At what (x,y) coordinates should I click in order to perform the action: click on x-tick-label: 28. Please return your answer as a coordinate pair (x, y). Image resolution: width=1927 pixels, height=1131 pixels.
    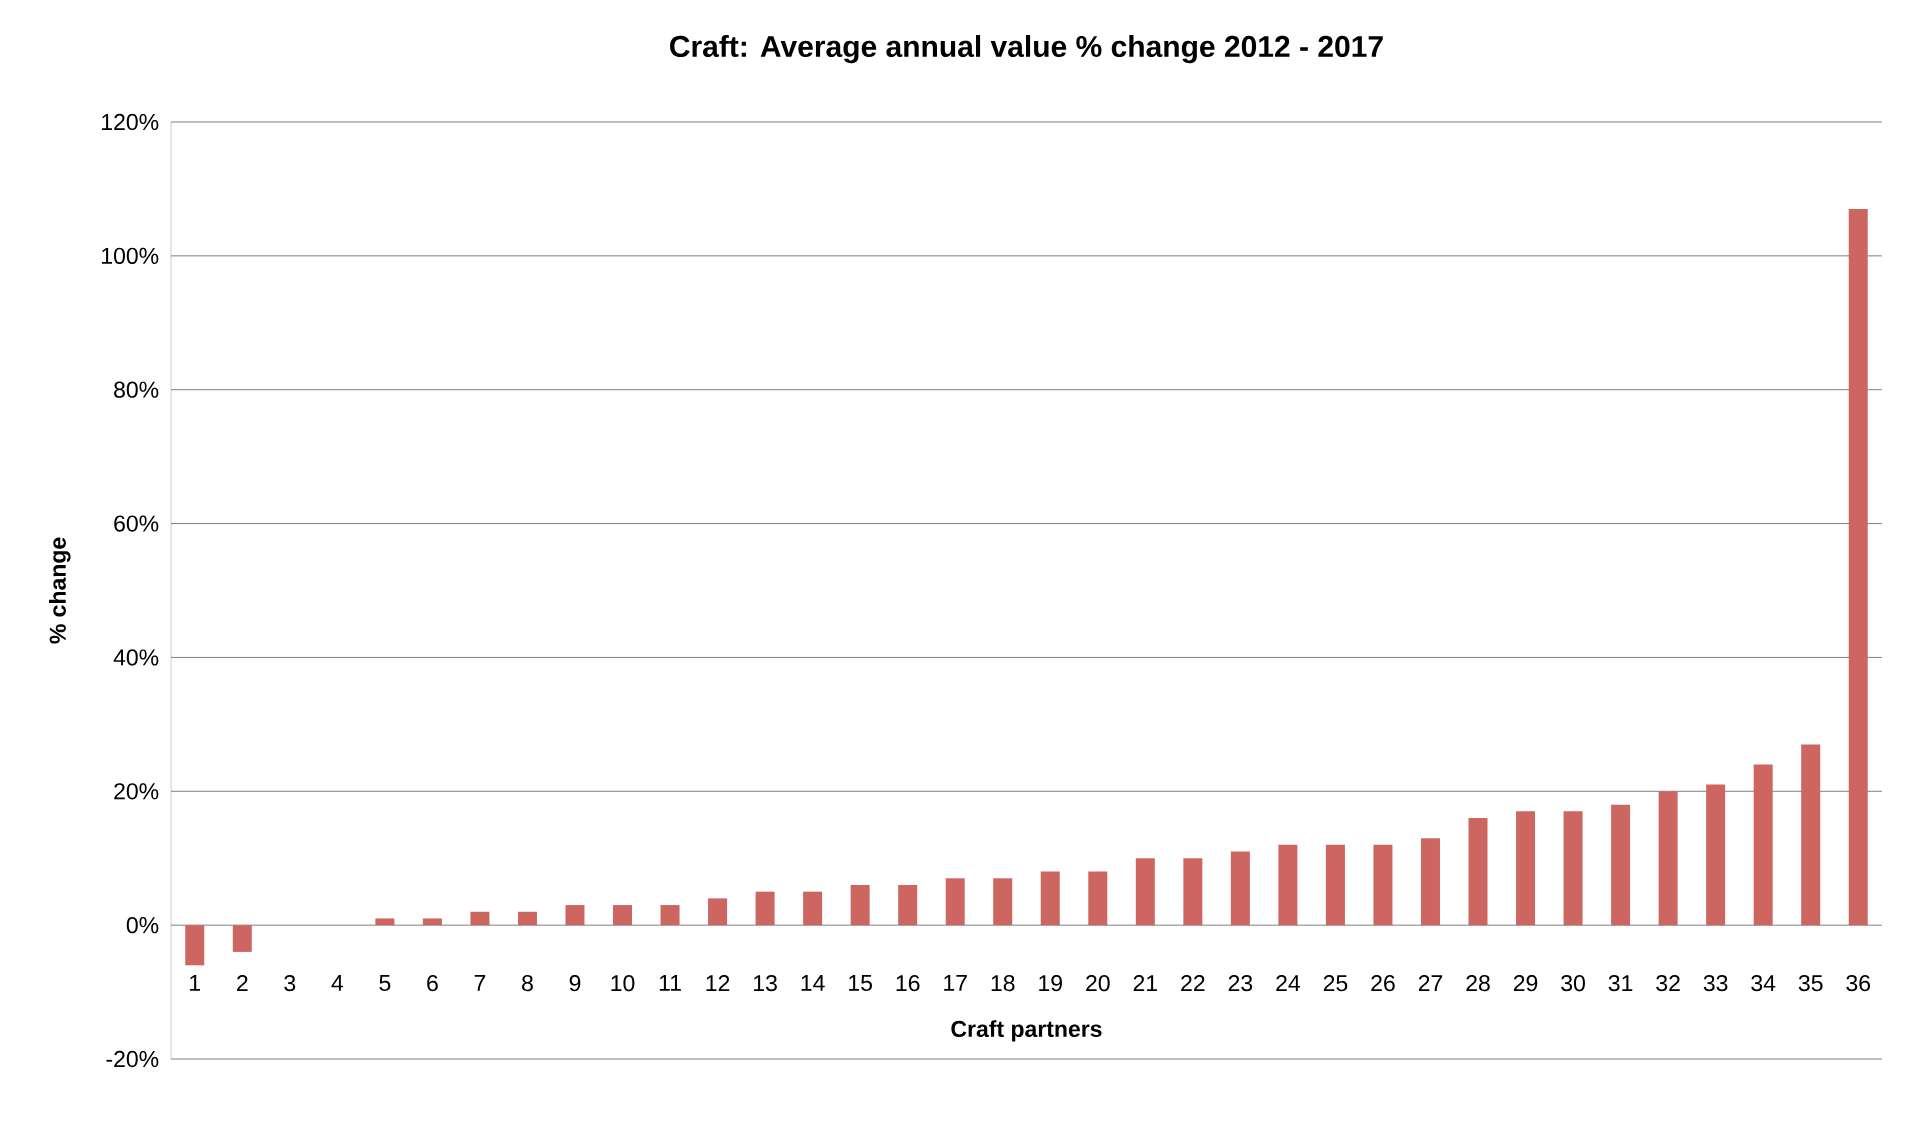
    Looking at the image, I should click on (1478, 983).